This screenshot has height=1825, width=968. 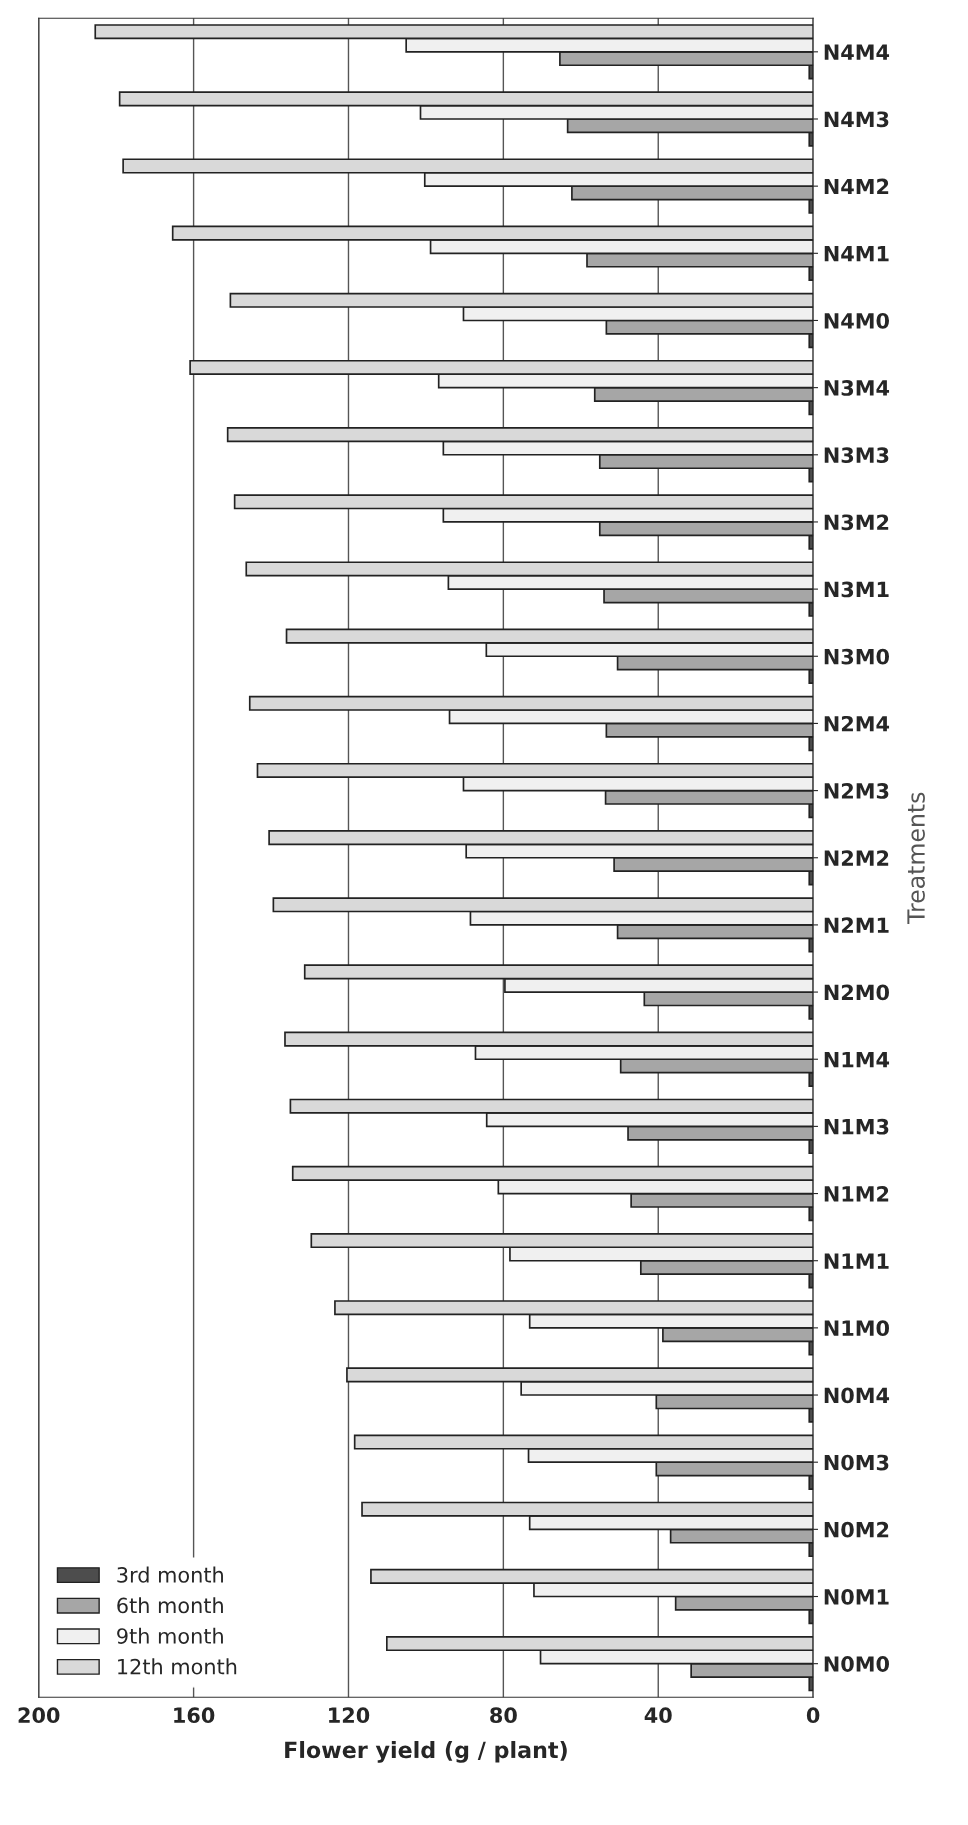 What do you see at coordinates (349, 1715) in the screenshot?
I see `x-tick-label: 120` at bounding box center [349, 1715].